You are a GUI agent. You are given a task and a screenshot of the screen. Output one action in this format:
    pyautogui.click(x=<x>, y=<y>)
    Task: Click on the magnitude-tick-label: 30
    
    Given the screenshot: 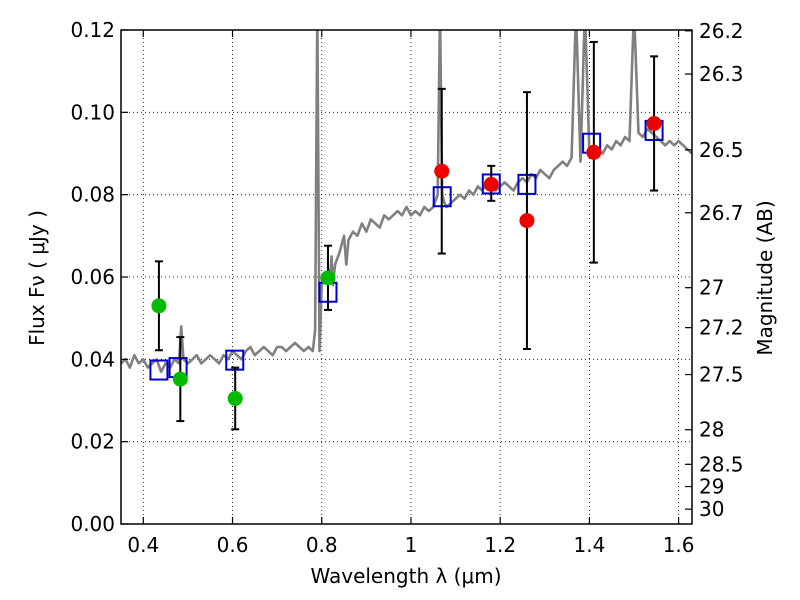 What is the action you would take?
    pyautogui.click(x=711, y=509)
    